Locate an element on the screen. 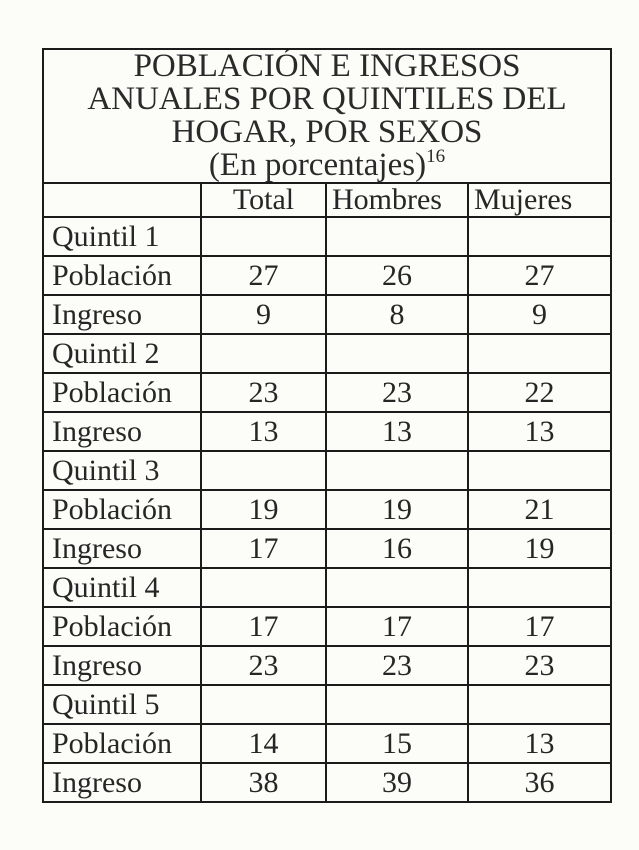  cell-mujeres: 23 is located at coordinates (539, 665).